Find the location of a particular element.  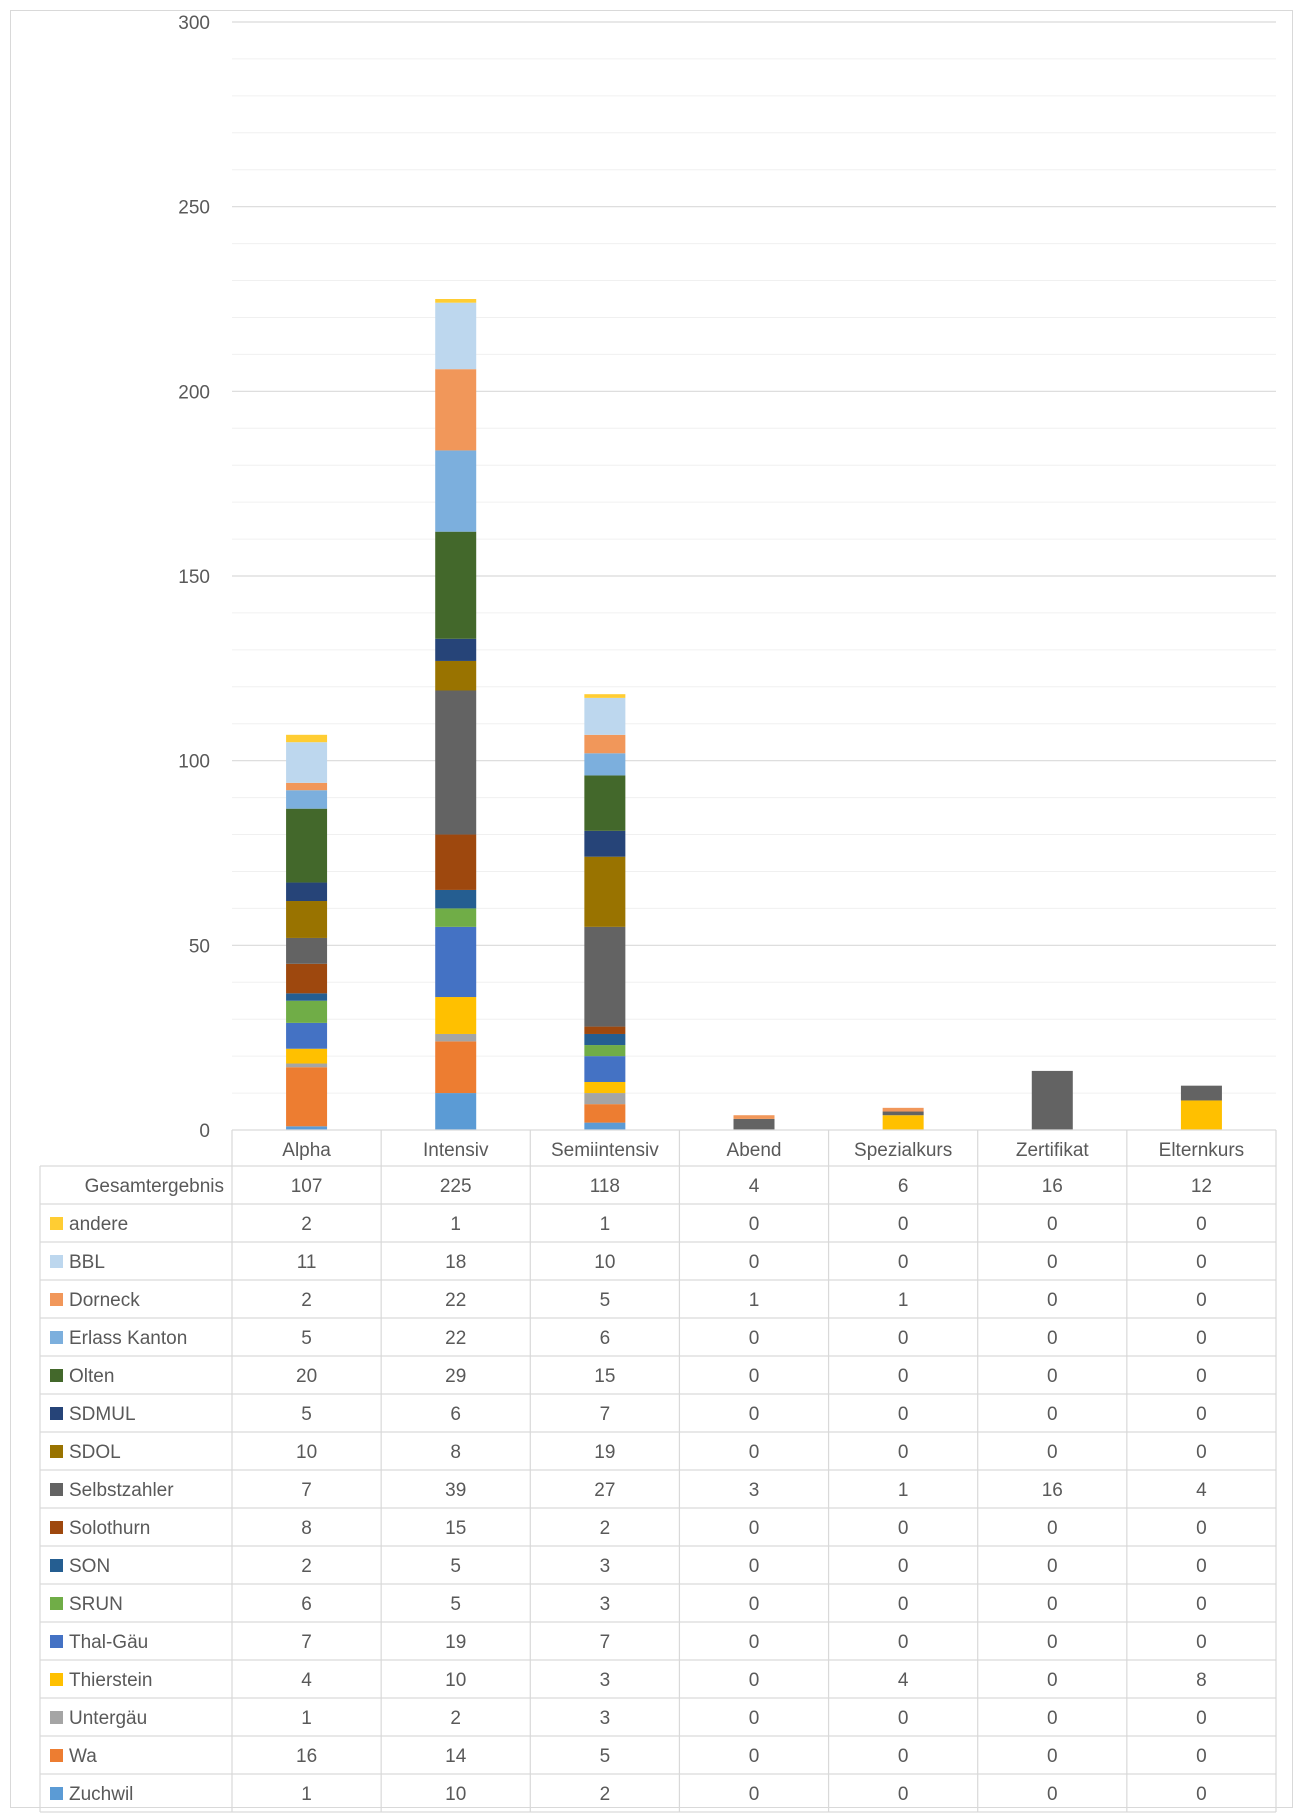

y-tick-label: 100 is located at coordinates (194, 762).